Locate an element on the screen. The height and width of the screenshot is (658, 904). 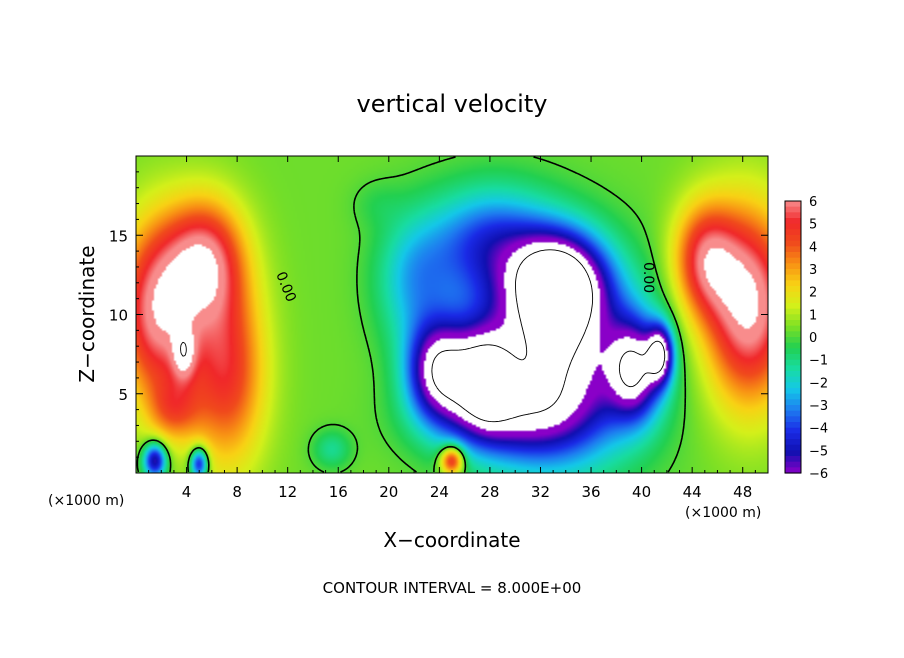
colorbar-frame is located at coordinates (793, 337).